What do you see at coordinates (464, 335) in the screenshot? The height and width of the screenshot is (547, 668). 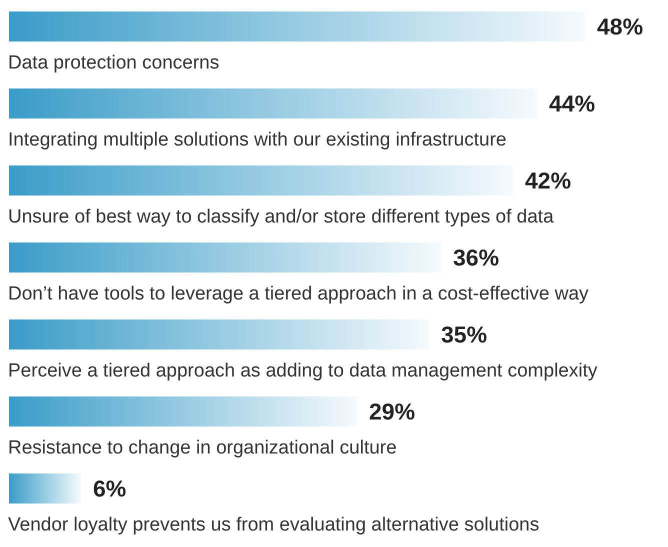 I see `data-label: 35%` at bounding box center [464, 335].